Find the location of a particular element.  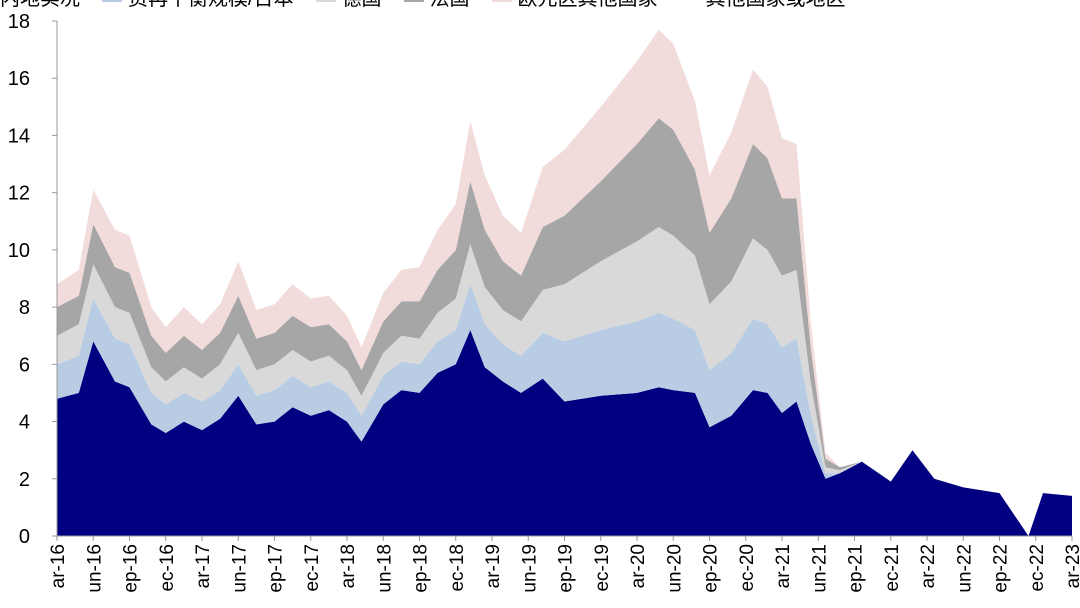

x-tick-label: ar-20 is located at coordinates (638, 566).